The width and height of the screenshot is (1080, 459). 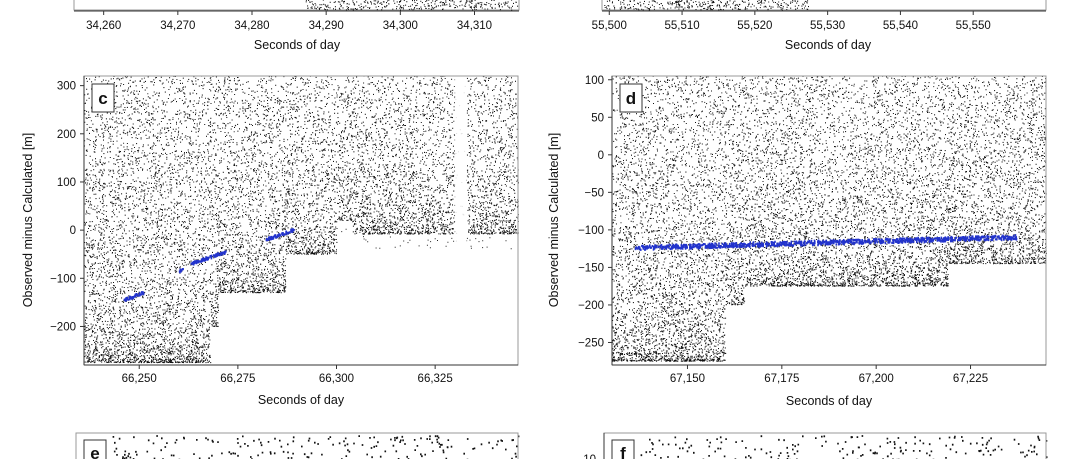 What do you see at coordinates (326, 26) in the screenshot?
I see `x-tick-label: 34,290` at bounding box center [326, 26].